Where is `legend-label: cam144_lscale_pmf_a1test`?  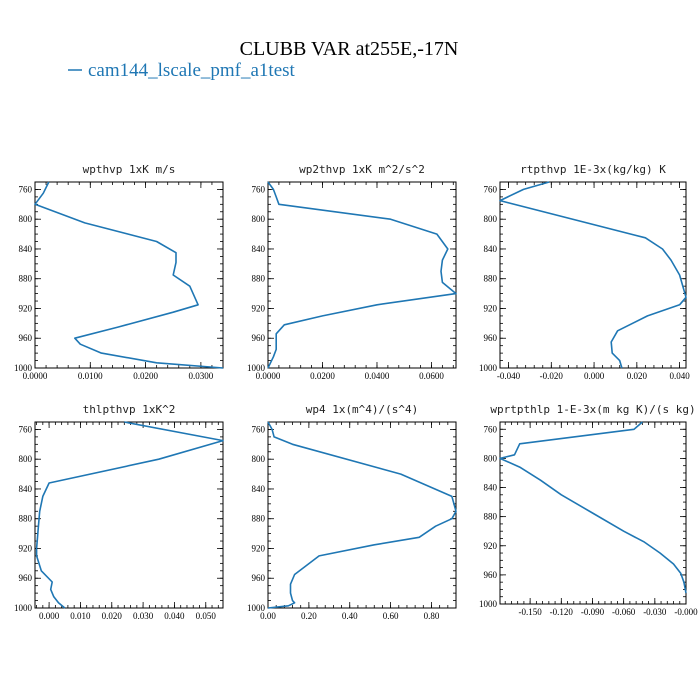 legend-label: cam144_lscale_pmf_a1test is located at coordinates (192, 70).